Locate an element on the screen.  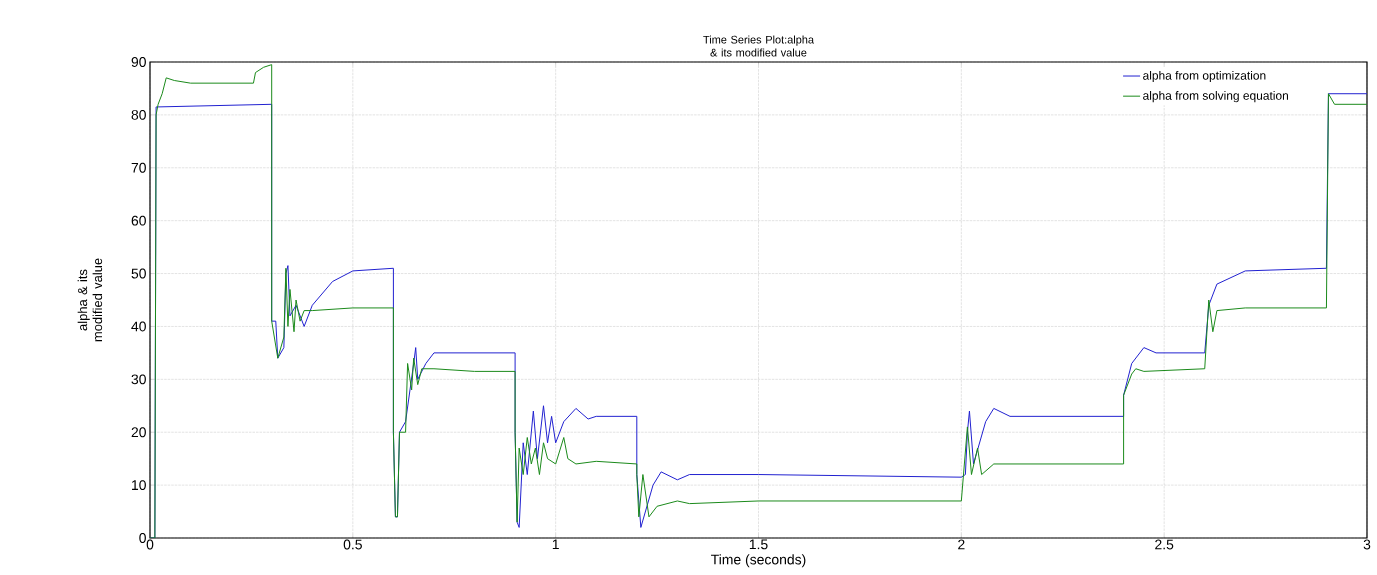
y-tick-label: 50 is located at coordinates (138, 273).